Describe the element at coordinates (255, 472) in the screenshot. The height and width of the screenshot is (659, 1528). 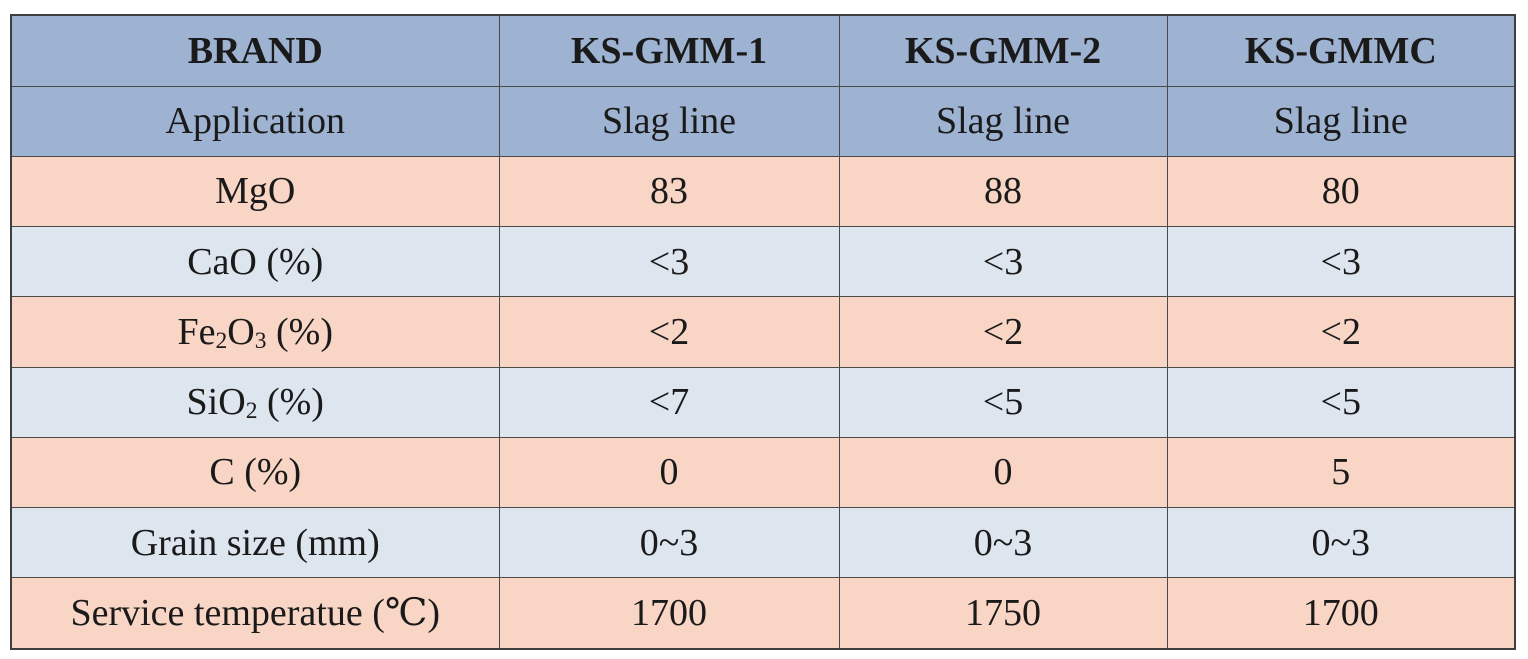
I see `row-label-carbon: C (%)` at that location.